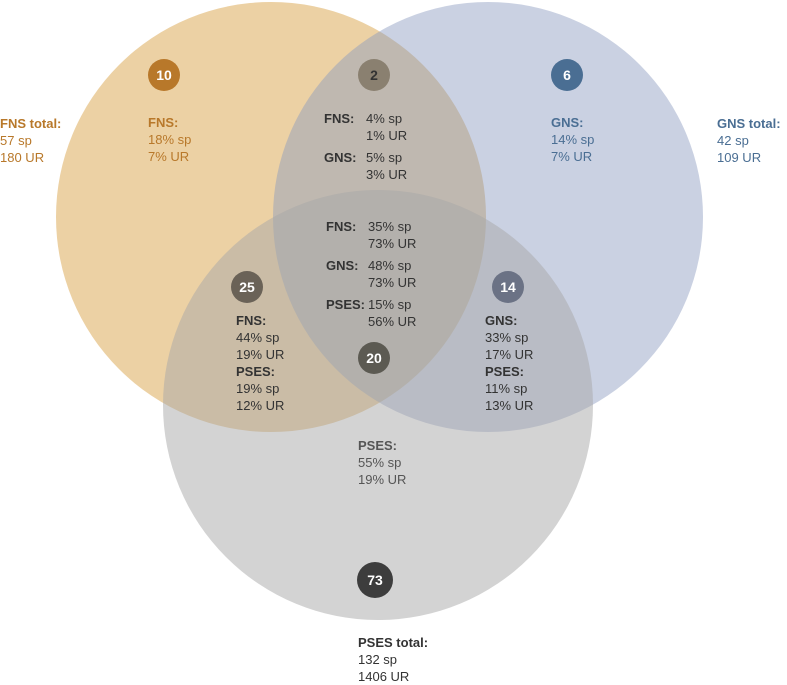 This screenshot has height=685, width=787. I want to click on gns-only-sp: 14% sp, so click(573, 139).